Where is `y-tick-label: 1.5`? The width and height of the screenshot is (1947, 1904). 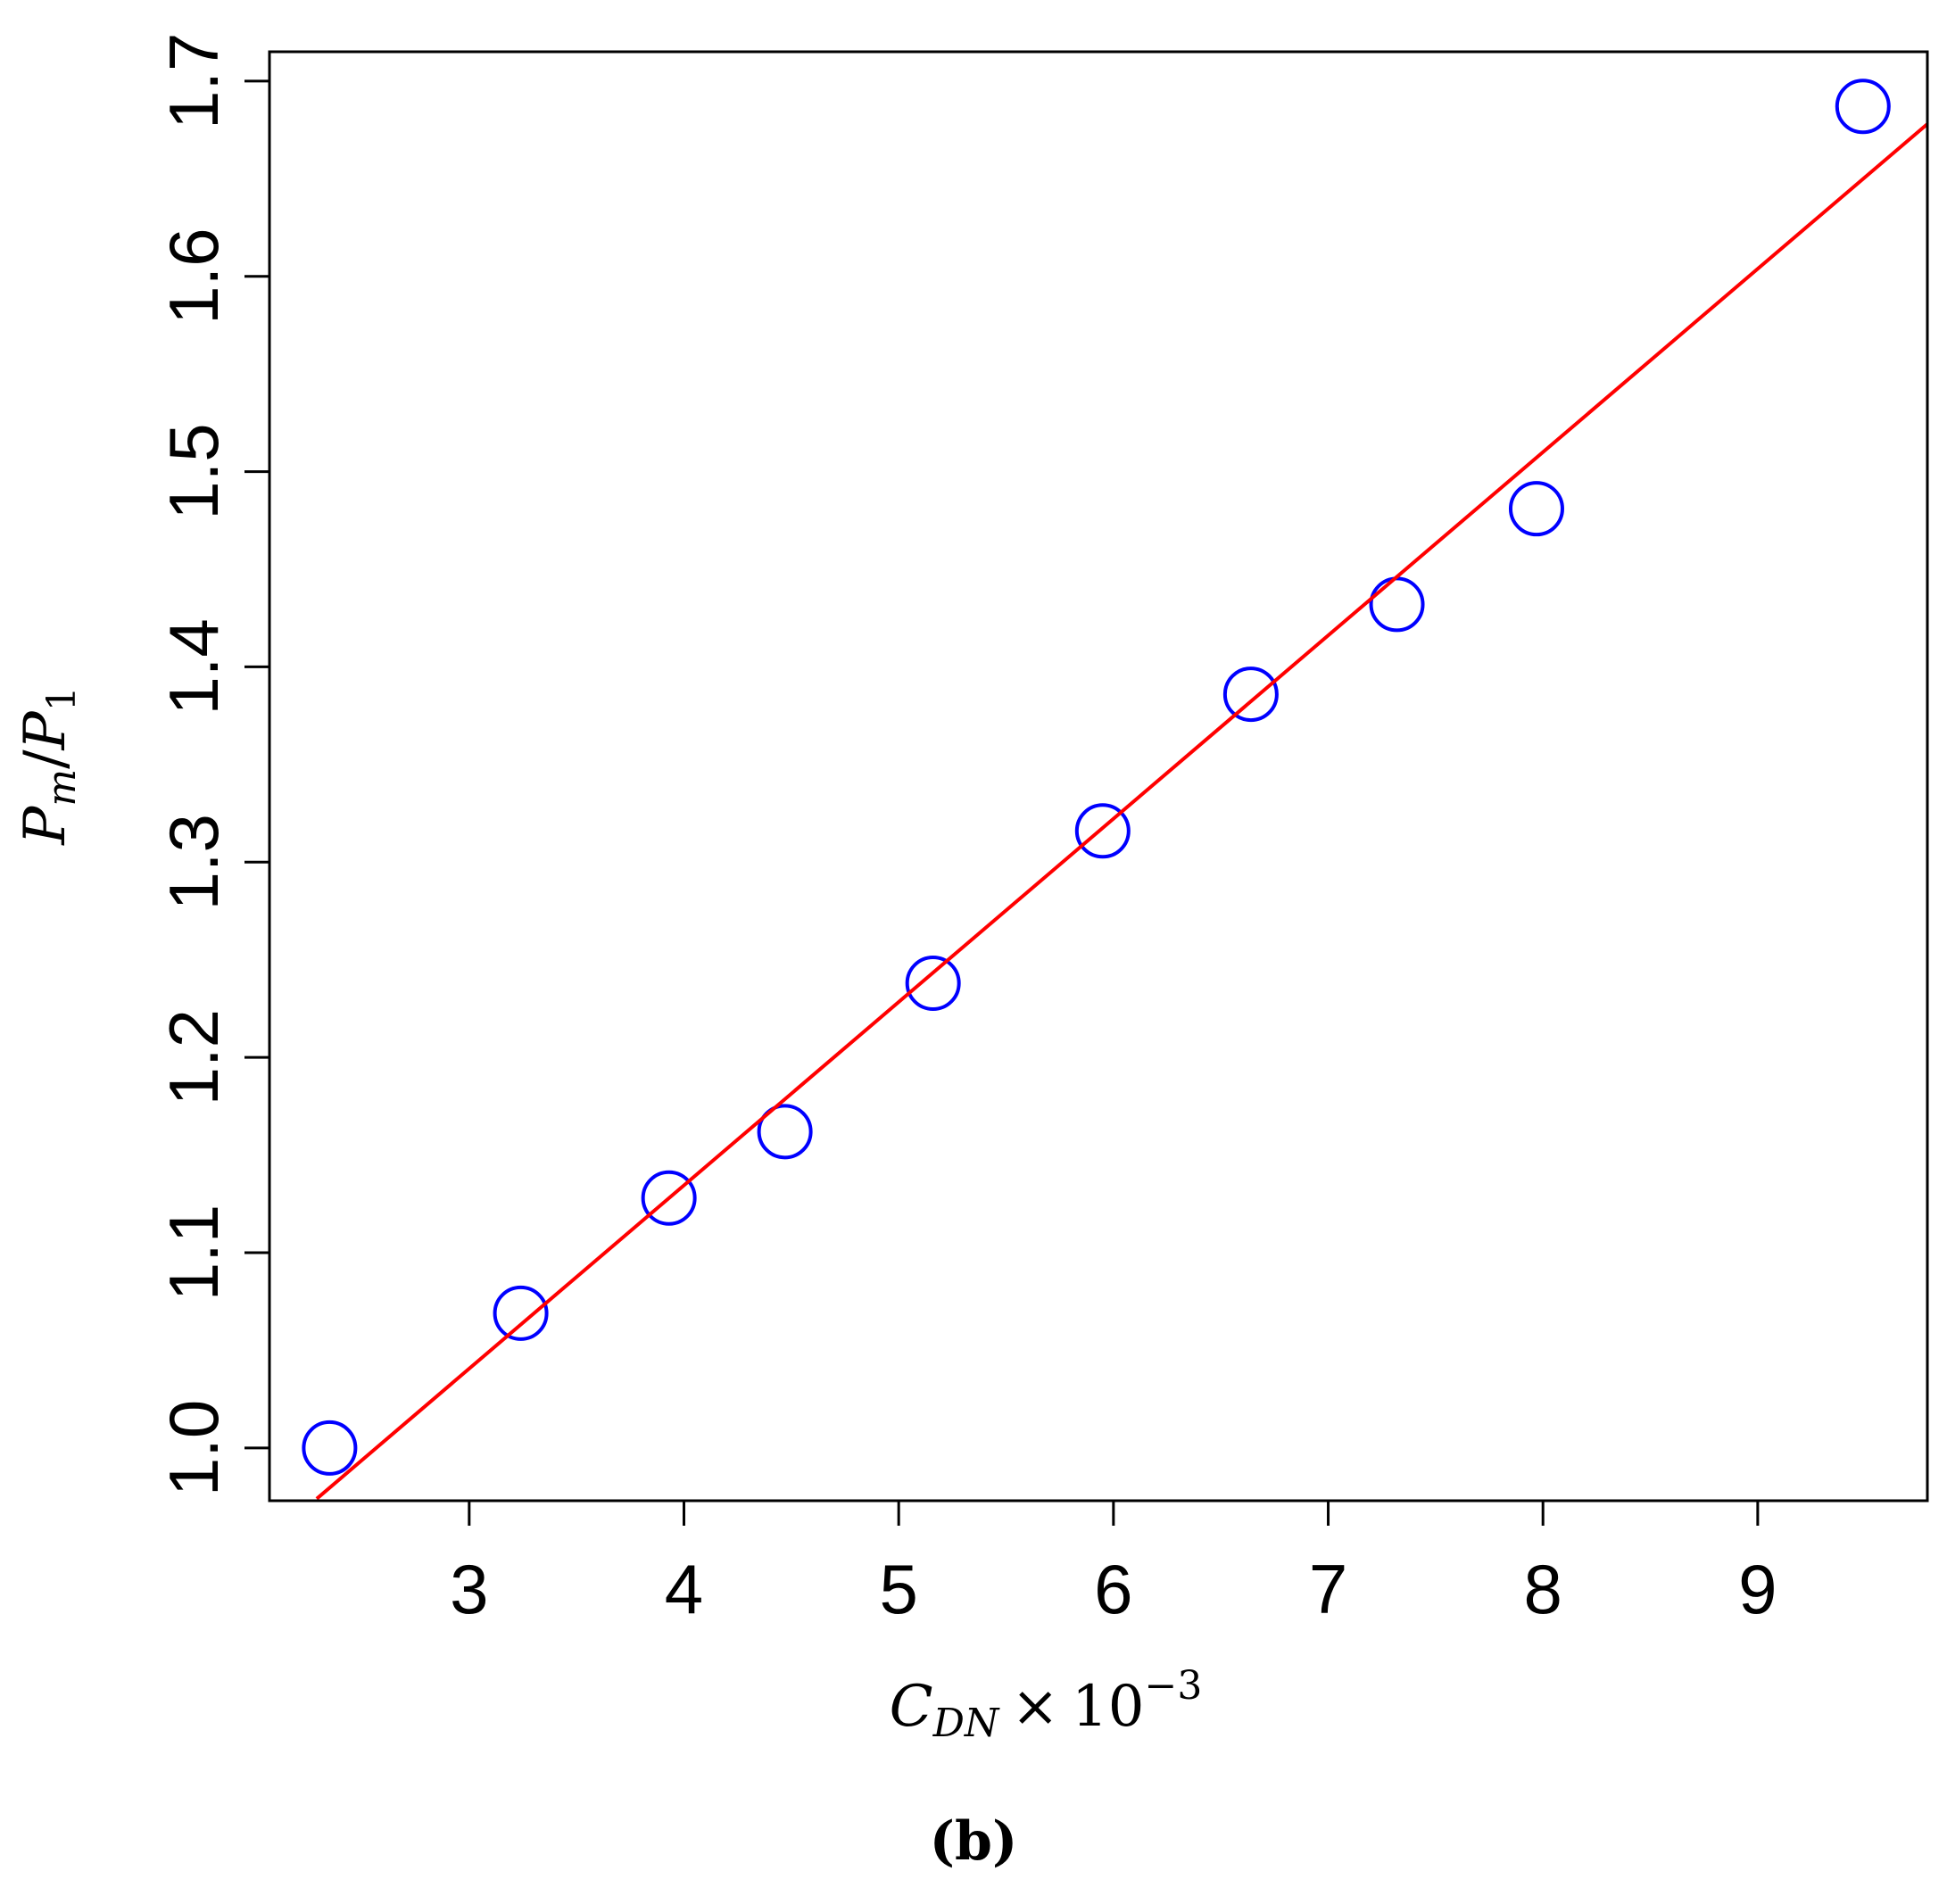
y-tick-label: 1.5 is located at coordinates (193, 471).